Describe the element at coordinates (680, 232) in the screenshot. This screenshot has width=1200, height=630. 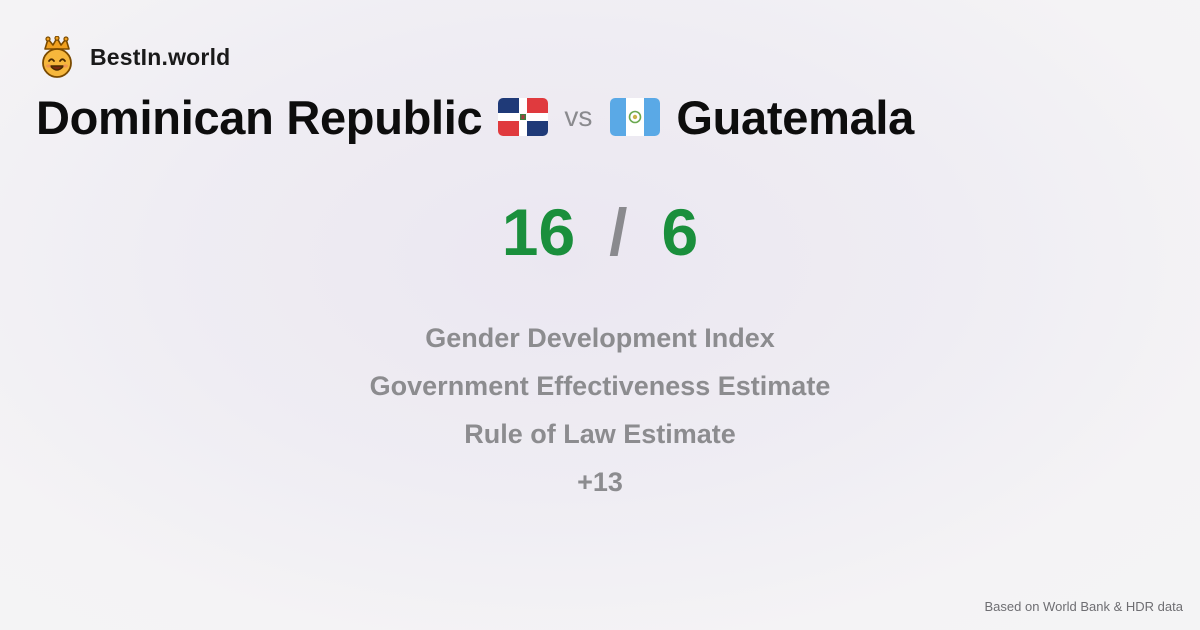
I see `score-right: 6` at that location.